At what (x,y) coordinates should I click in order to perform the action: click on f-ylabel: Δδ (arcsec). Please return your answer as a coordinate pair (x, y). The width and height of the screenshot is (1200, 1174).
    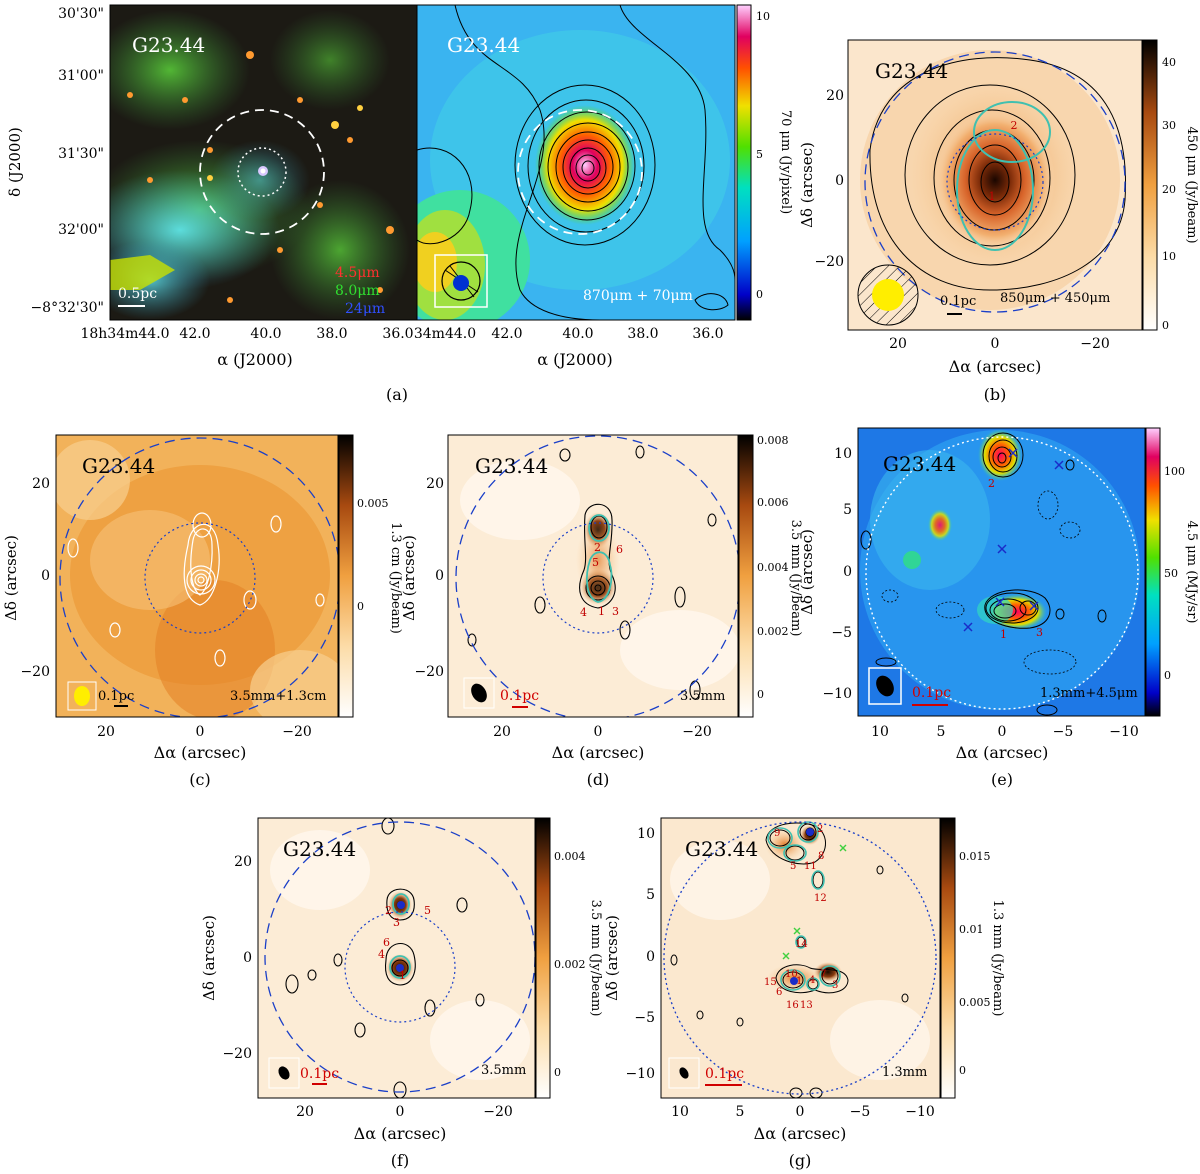
    Looking at the image, I should click on (209, 958).